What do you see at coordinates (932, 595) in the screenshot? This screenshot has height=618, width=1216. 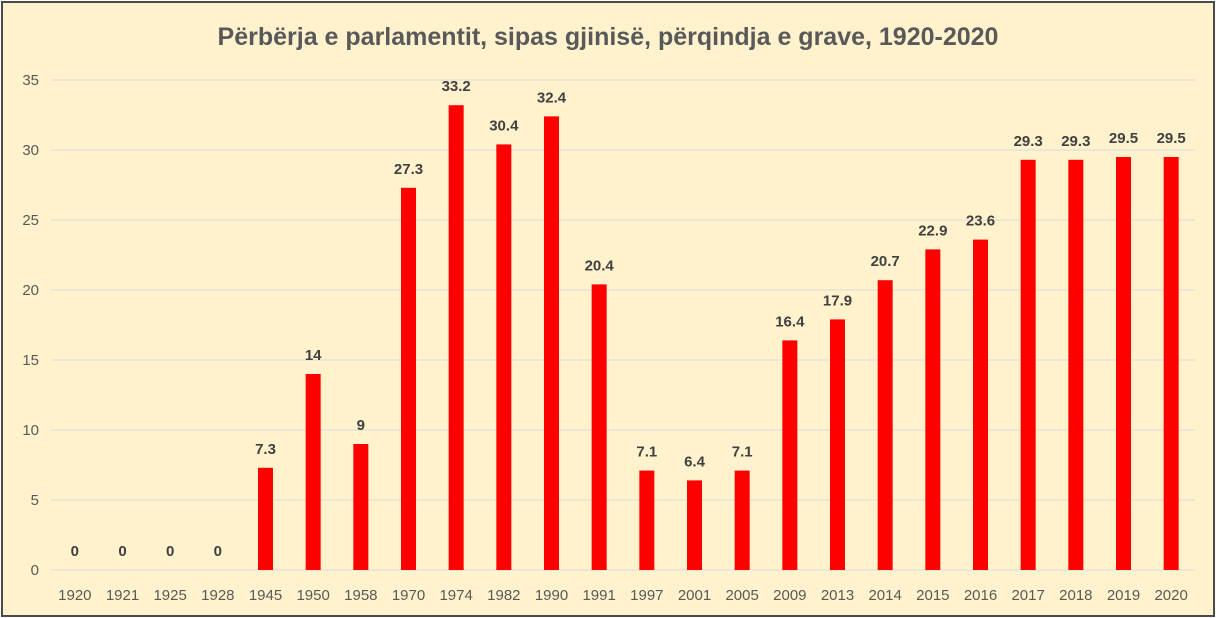 I see `x-tick-label: 2015` at bounding box center [932, 595].